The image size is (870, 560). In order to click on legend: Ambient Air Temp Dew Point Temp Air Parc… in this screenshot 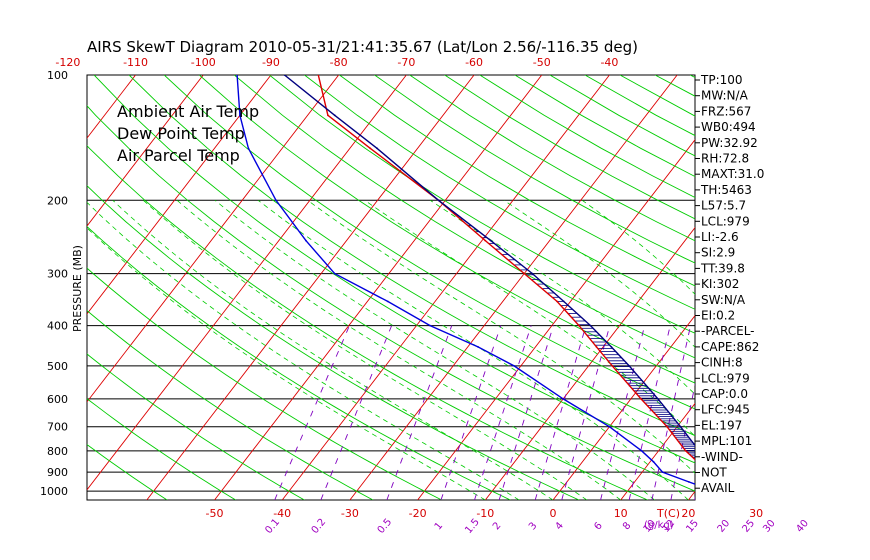, I will do `click(188, 133)`.